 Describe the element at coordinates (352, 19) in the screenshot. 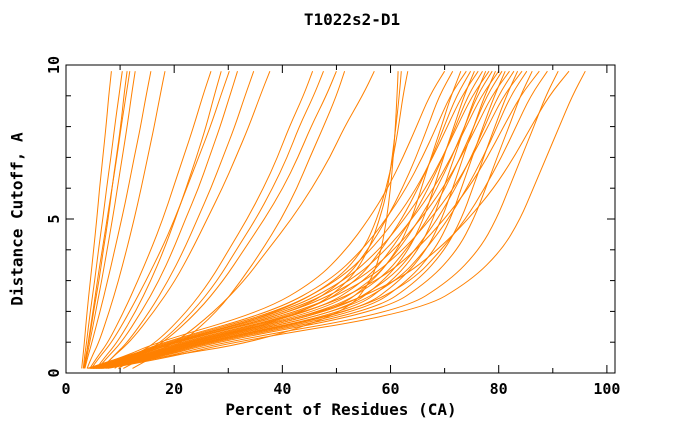

I see `chart-title: T1022s2-D1` at that location.